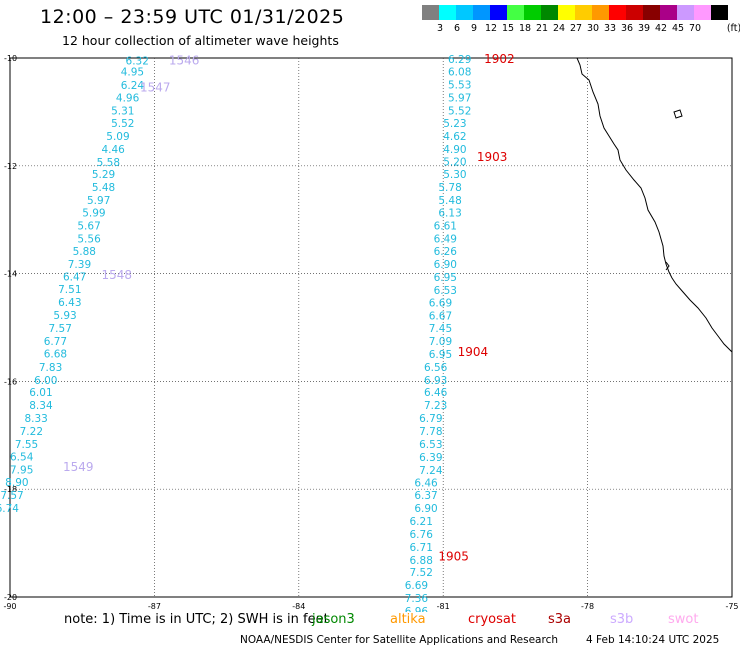  What do you see at coordinates (9, 509) in the screenshot?
I see `wave-height-value: 6.74` at bounding box center [9, 509].